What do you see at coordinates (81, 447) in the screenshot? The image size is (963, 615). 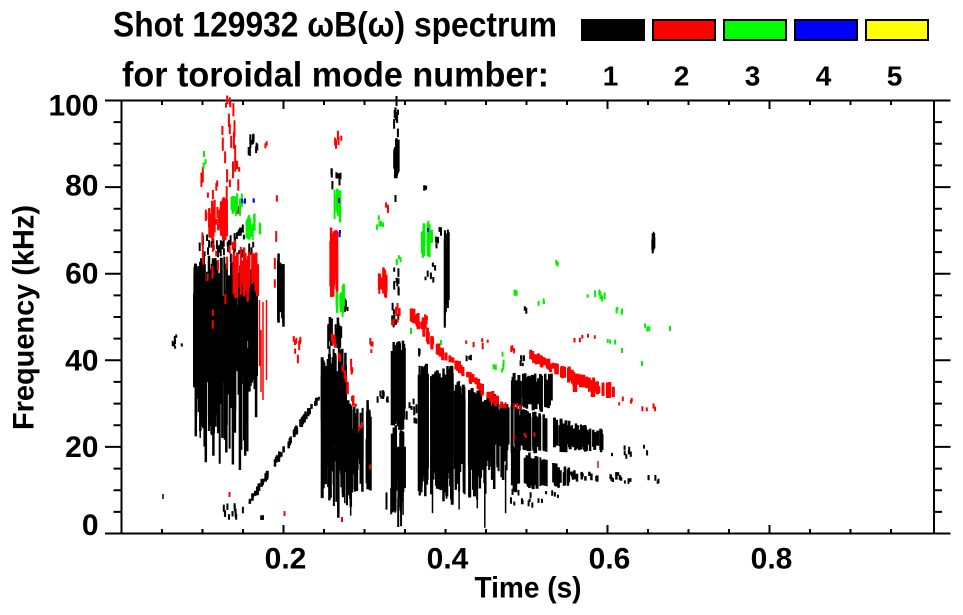 I see `svg-text: 20` at bounding box center [81, 447].